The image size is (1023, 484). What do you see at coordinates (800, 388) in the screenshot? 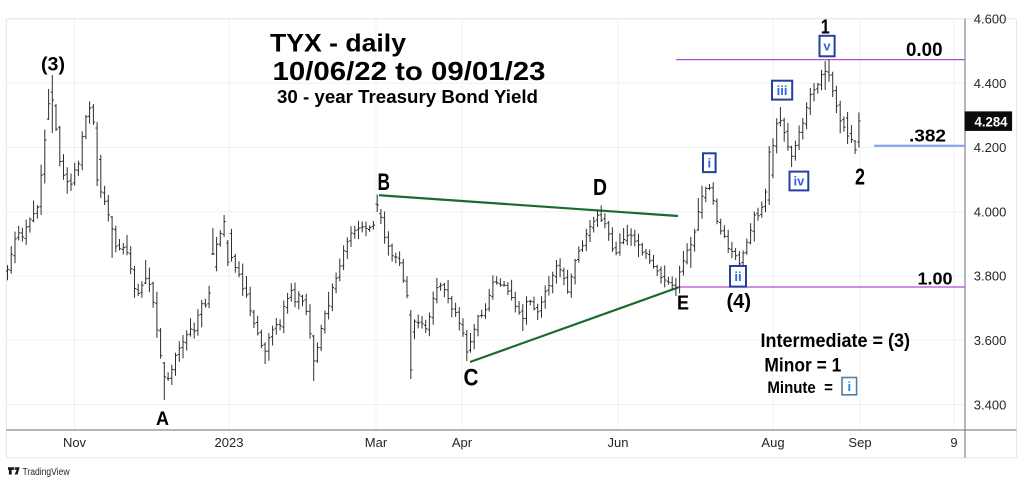
I see `svg-text: Minute =` at bounding box center [800, 388].